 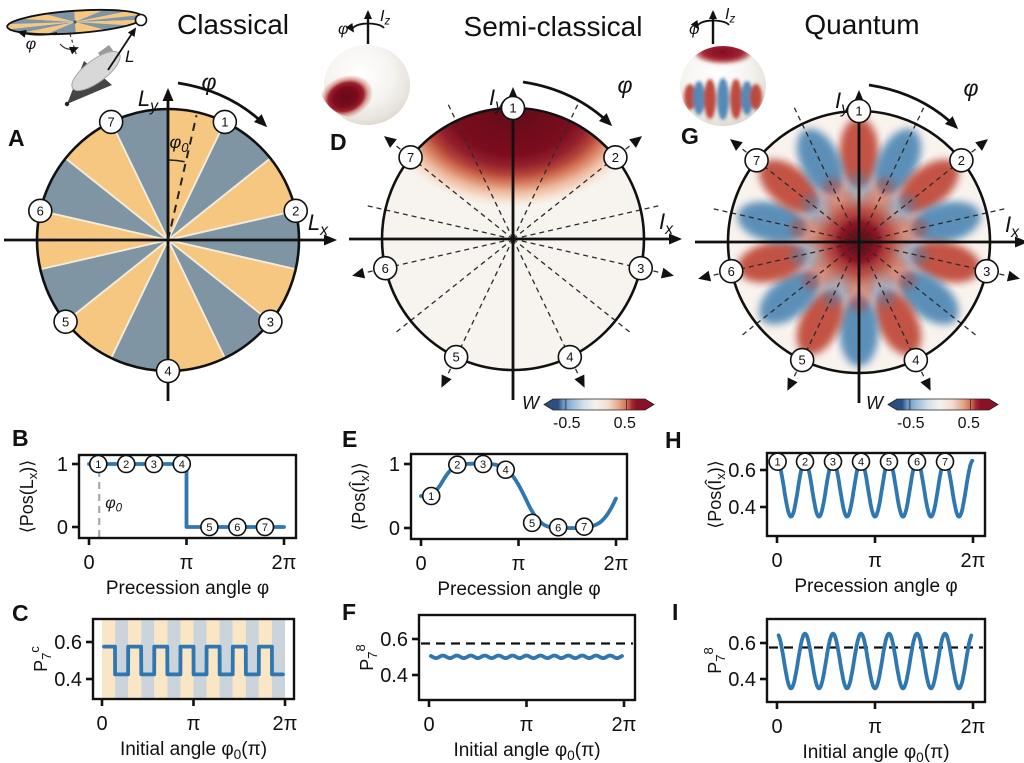 I want to click on rotor-disk, so click(x=75, y=22).